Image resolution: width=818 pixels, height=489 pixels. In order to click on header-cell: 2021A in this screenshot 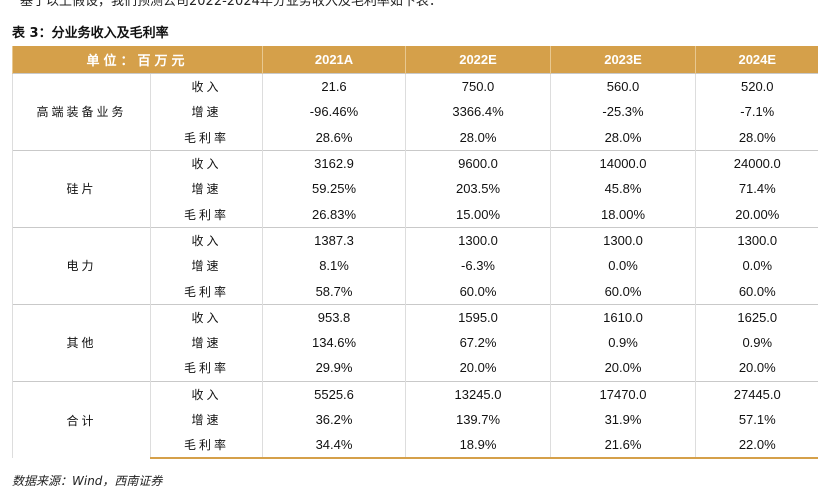, I will do `click(334, 60)`.